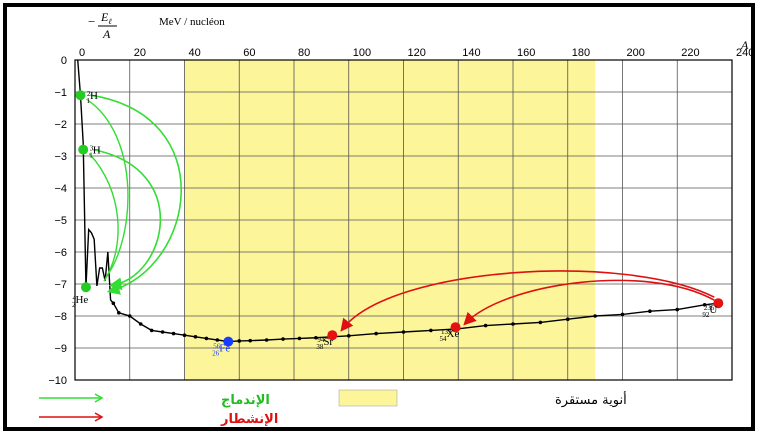 The height and width of the screenshot is (439, 764). I want to click on legend-stable-swatch, so click(368, 398).